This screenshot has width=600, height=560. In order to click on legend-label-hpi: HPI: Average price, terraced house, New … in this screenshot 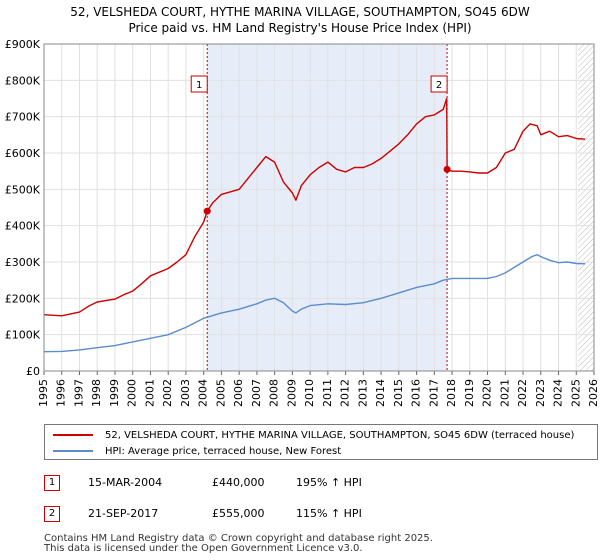, I will do `click(223, 451)`.